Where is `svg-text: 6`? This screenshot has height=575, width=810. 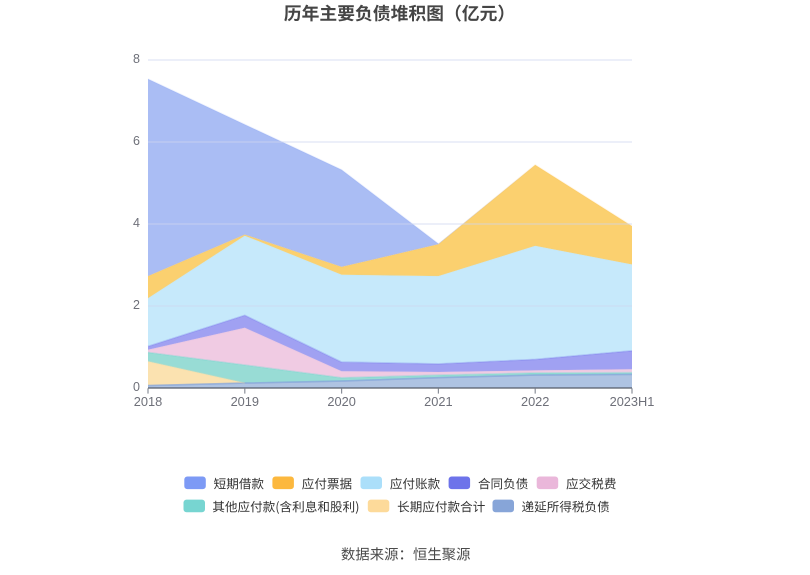
svg-text: 6 is located at coordinates (136, 141).